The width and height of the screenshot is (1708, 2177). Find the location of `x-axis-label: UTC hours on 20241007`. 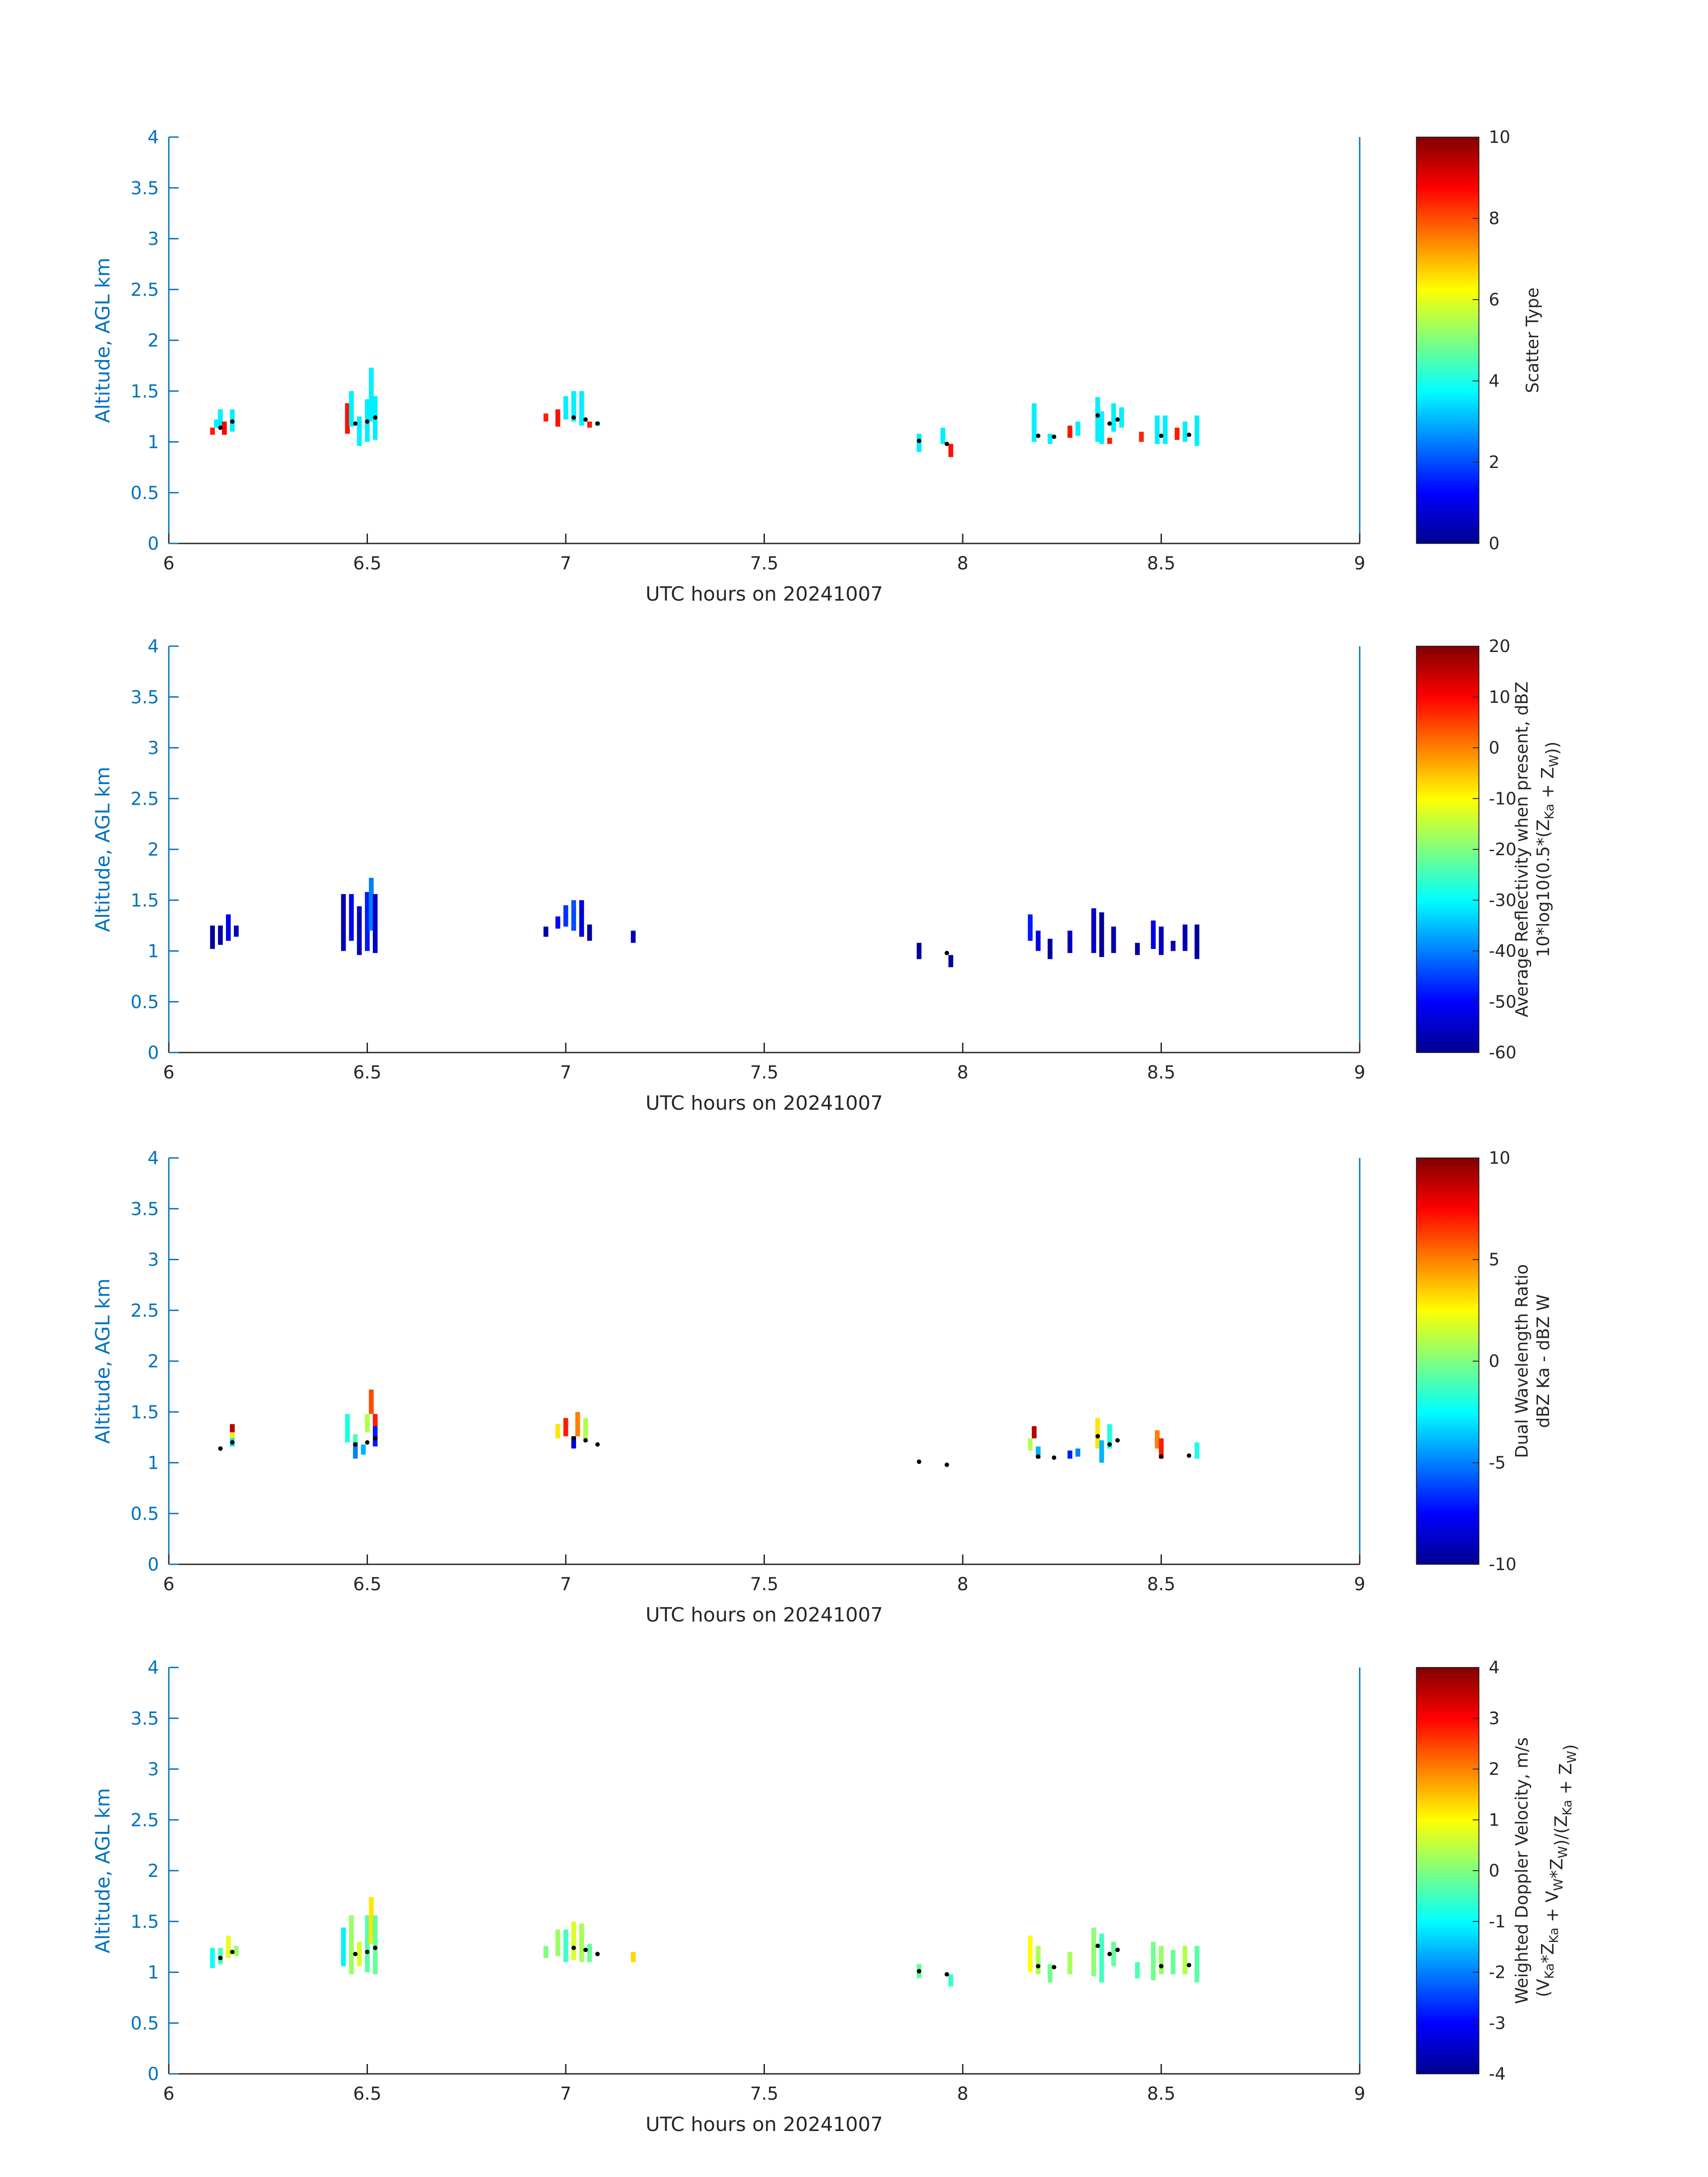

x-axis-label: UTC hours on 20241007 is located at coordinates (764, 594).